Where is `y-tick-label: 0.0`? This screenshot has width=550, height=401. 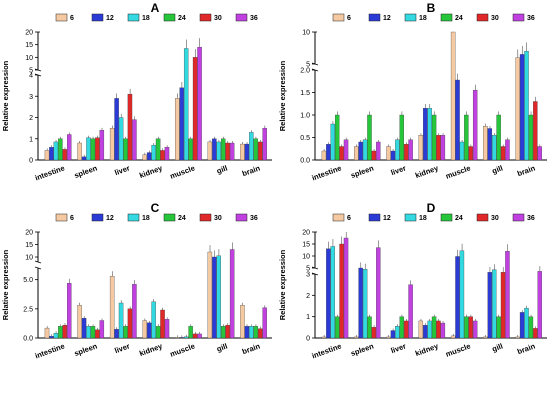
y-tick-label: 0.0 is located at coordinates (28, 339).